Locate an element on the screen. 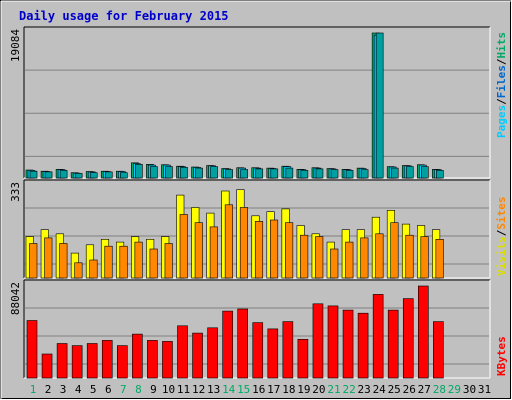  x-tick-label-day-13: 13 is located at coordinates (213, 389).